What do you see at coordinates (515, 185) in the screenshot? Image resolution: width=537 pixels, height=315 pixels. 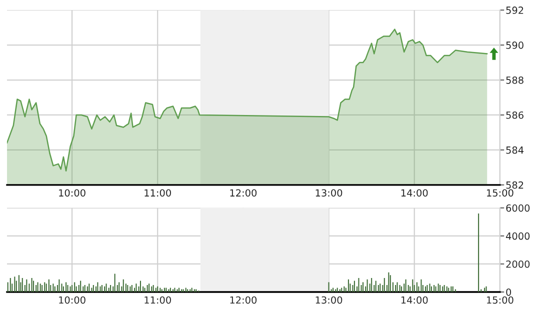 I see `y-tick-label: 582` at bounding box center [515, 185].